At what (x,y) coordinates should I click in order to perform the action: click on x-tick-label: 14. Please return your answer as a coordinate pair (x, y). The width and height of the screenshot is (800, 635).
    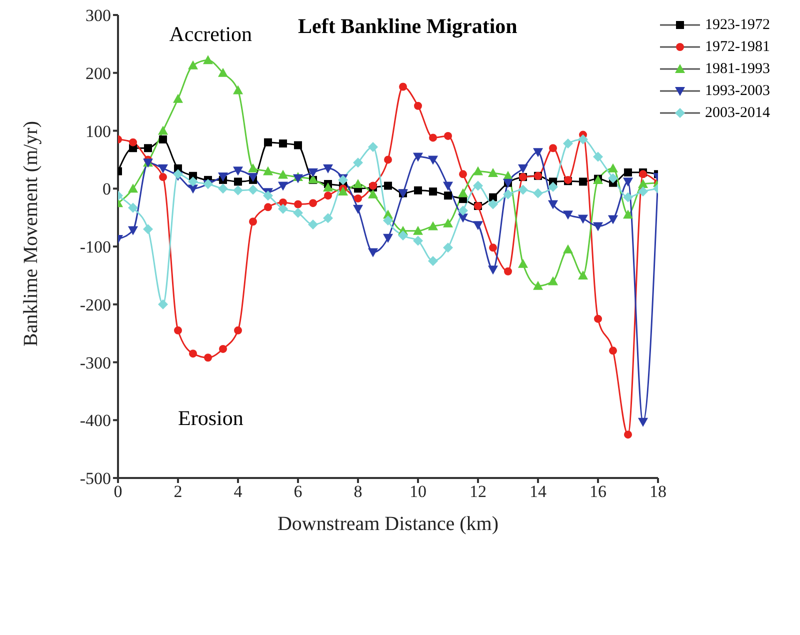
    Looking at the image, I should click on (538, 492).